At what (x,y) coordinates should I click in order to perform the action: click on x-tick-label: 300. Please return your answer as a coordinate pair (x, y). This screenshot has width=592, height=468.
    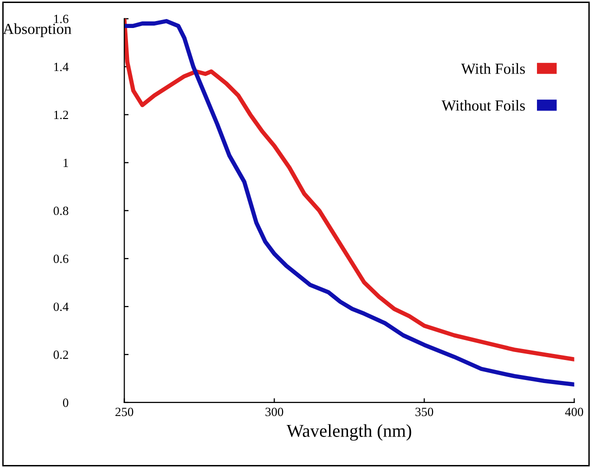
    Looking at the image, I should click on (275, 412).